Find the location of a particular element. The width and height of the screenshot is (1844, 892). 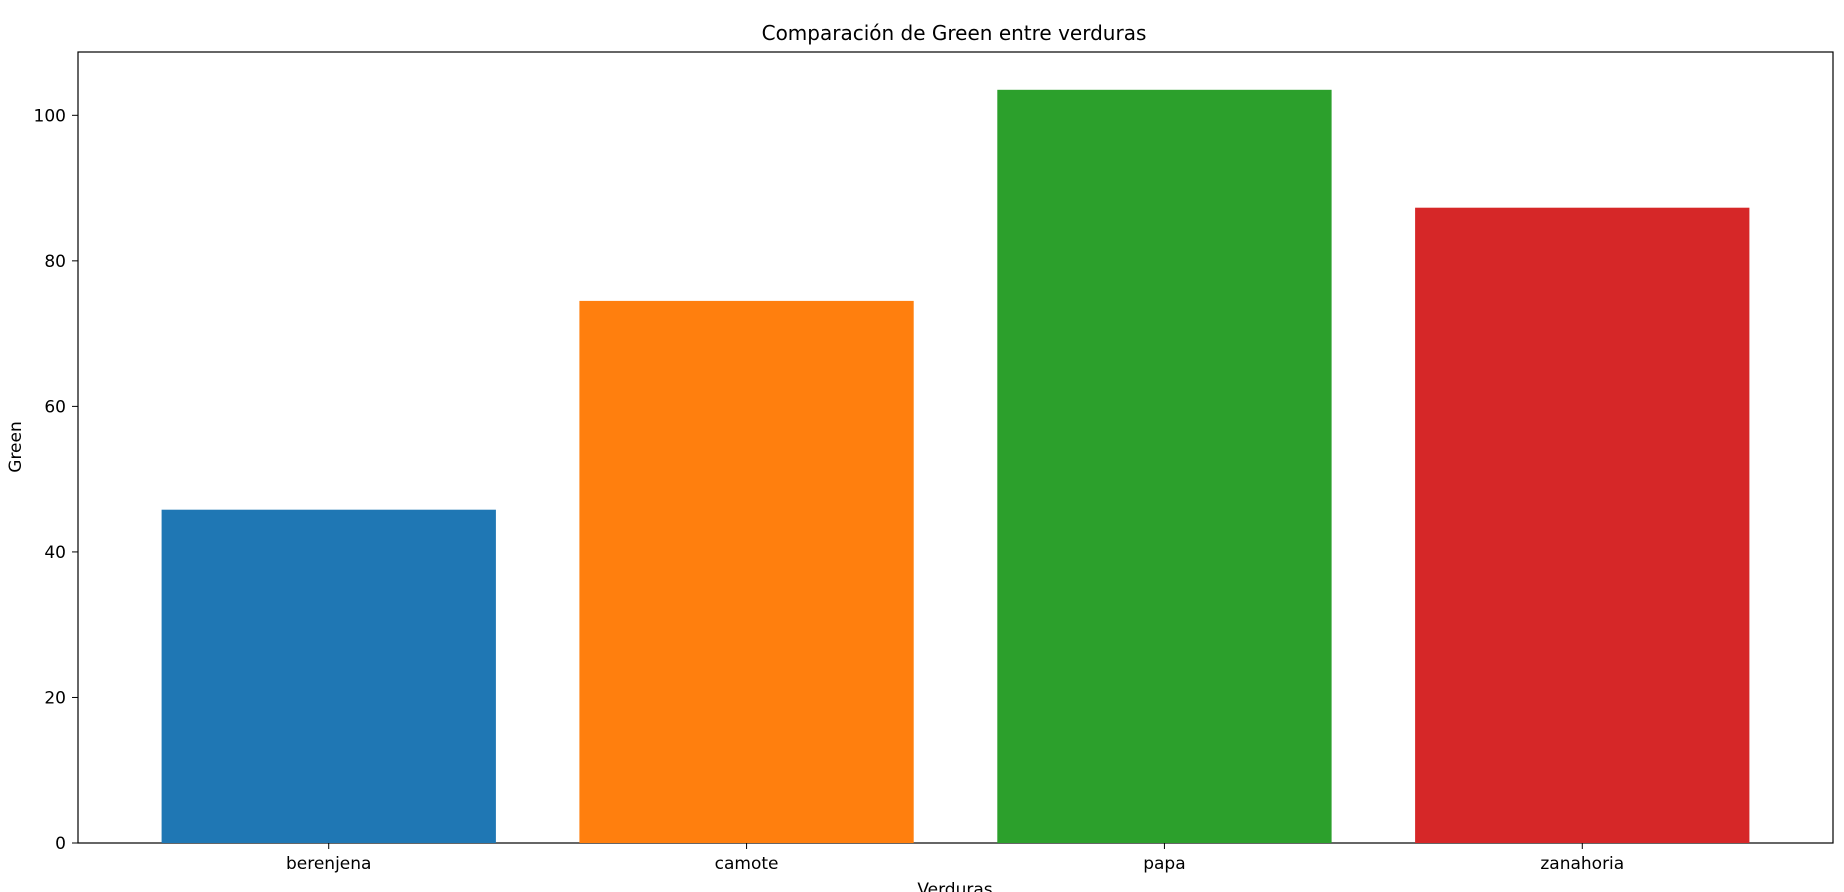

y-tick-label: 80 is located at coordinates (55, 262).